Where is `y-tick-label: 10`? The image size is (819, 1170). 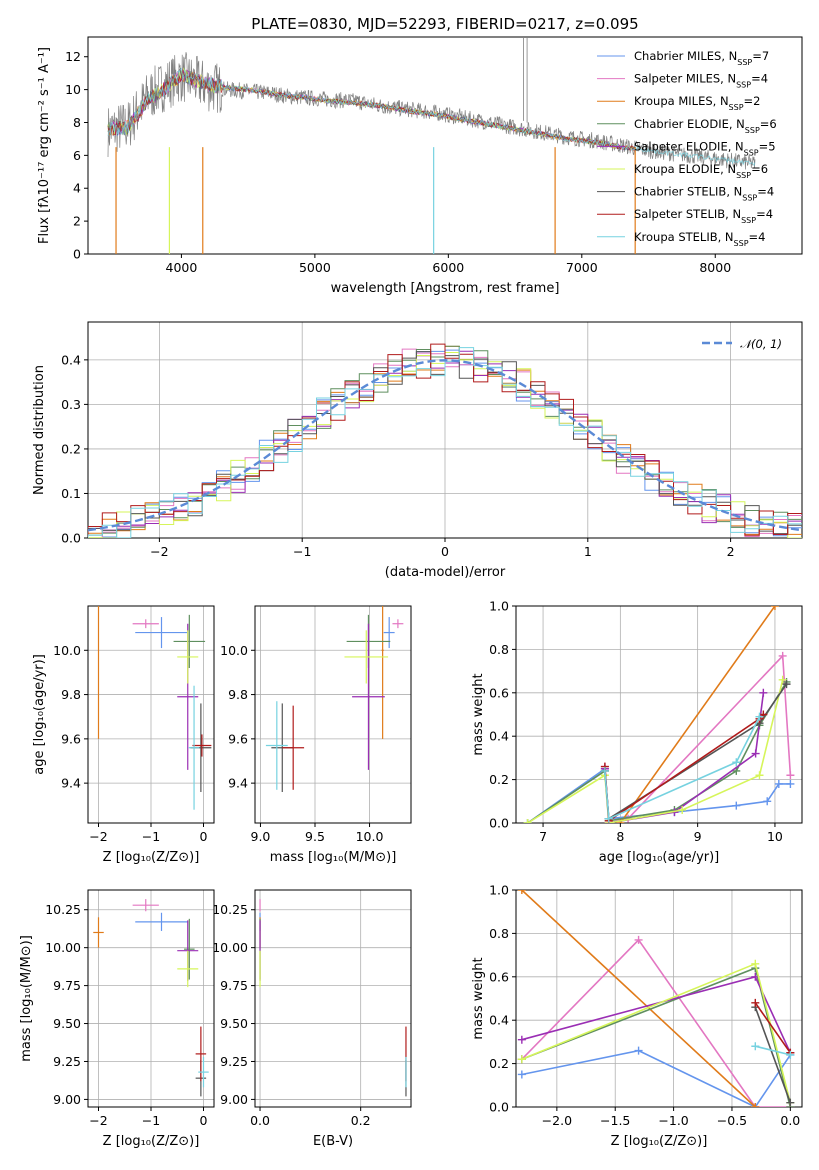
y-tick-label: 10 is located at coordinates (73, 89).